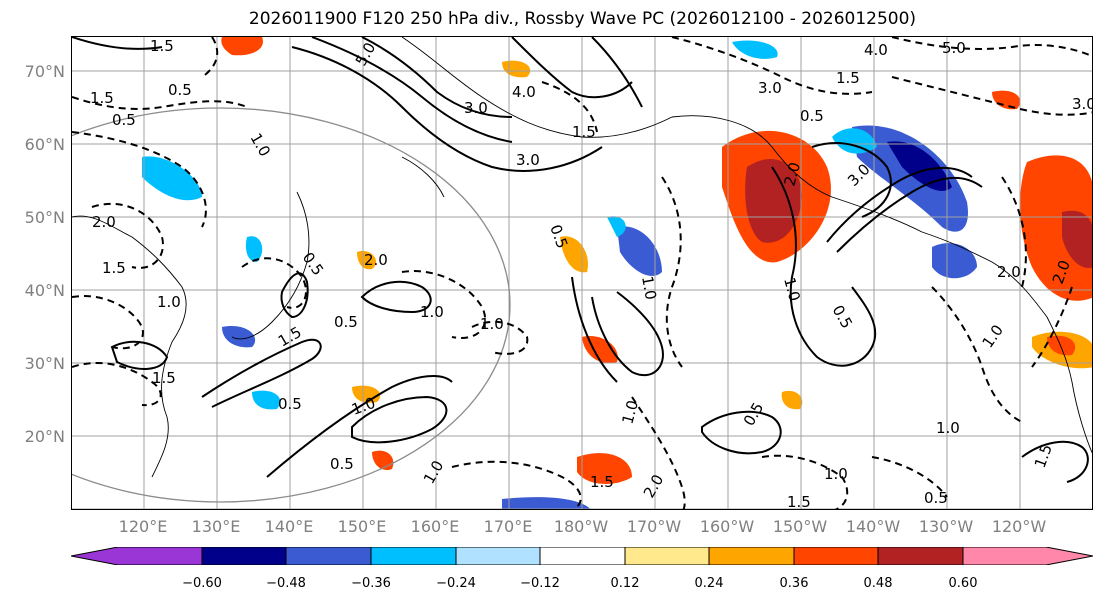  Describe the element at coordinates (242, 46) in the screenshot. I see `div-shade-red-top` at that location.